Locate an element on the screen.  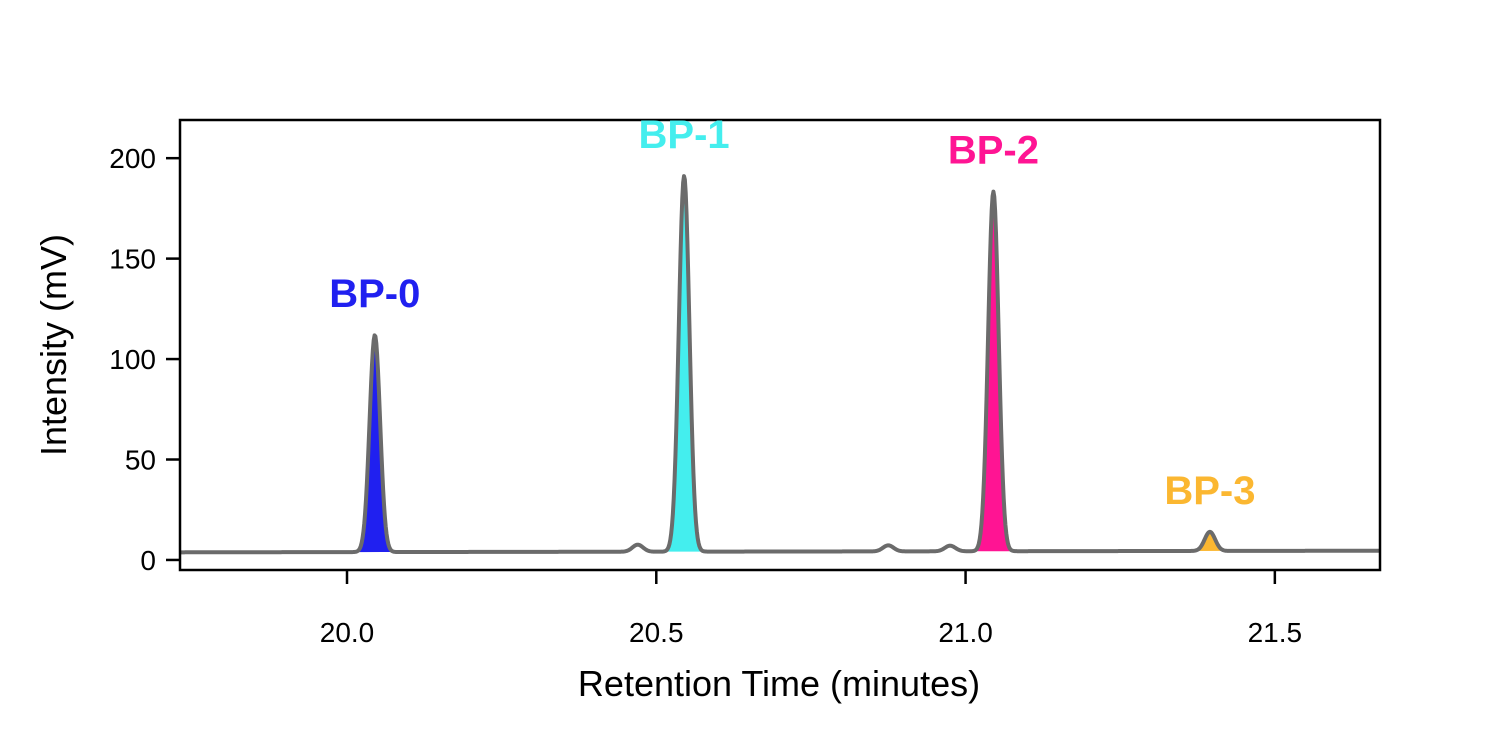
peak-label-bp-2: BP-2 is located at coordinates (993, 151).